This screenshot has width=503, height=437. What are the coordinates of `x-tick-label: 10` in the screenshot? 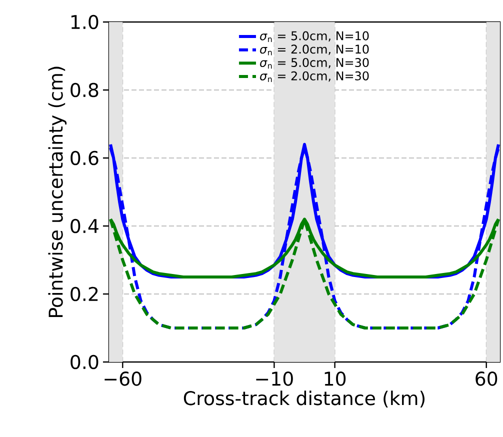 It's located at (335, 379).